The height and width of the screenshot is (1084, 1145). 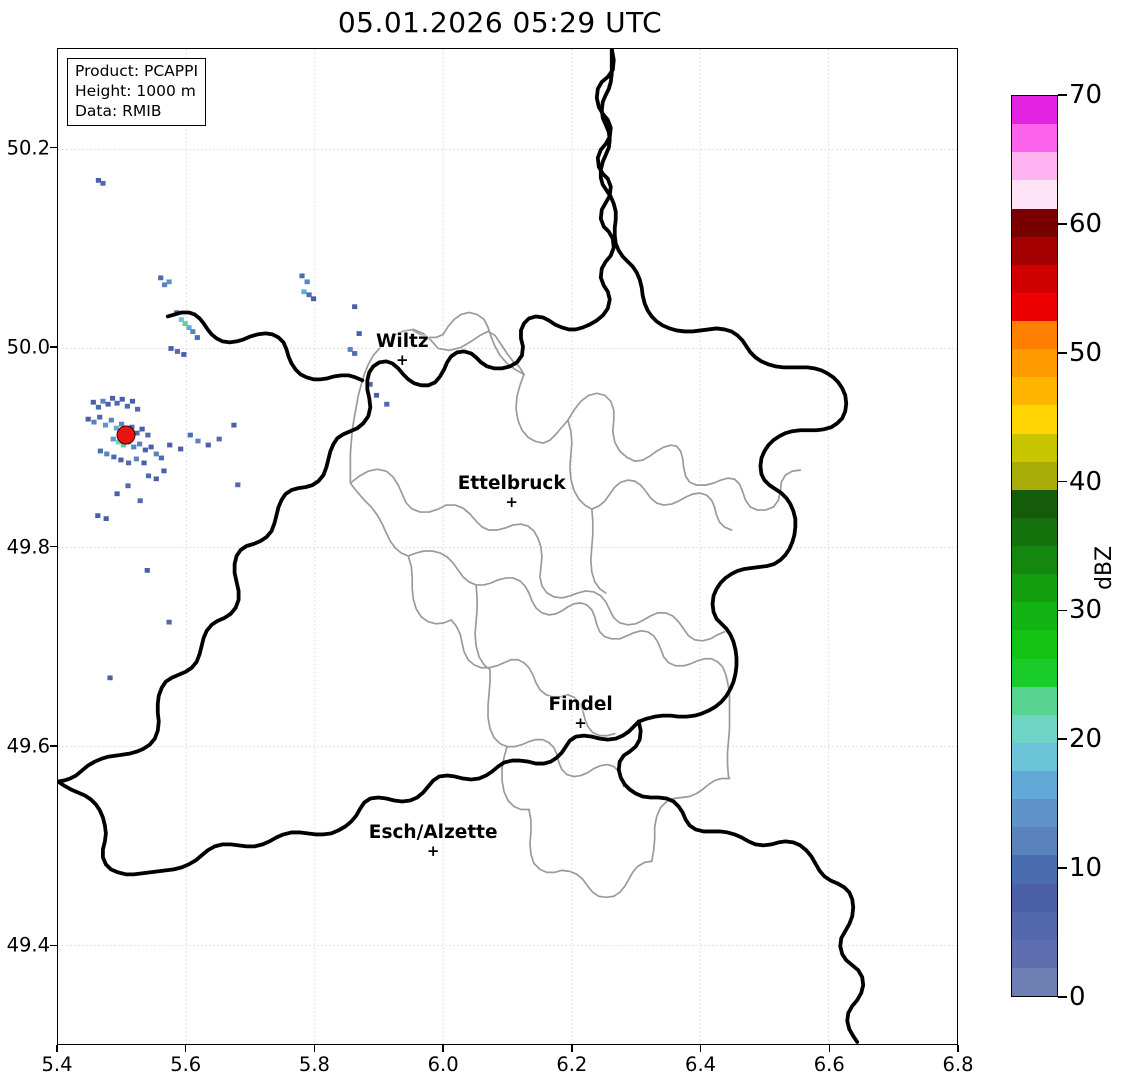 What do you see at coordinates (28, 148) in the screenshot?
I see `y-axis-tick-label: 50.2` at bounding box center [28, 148].